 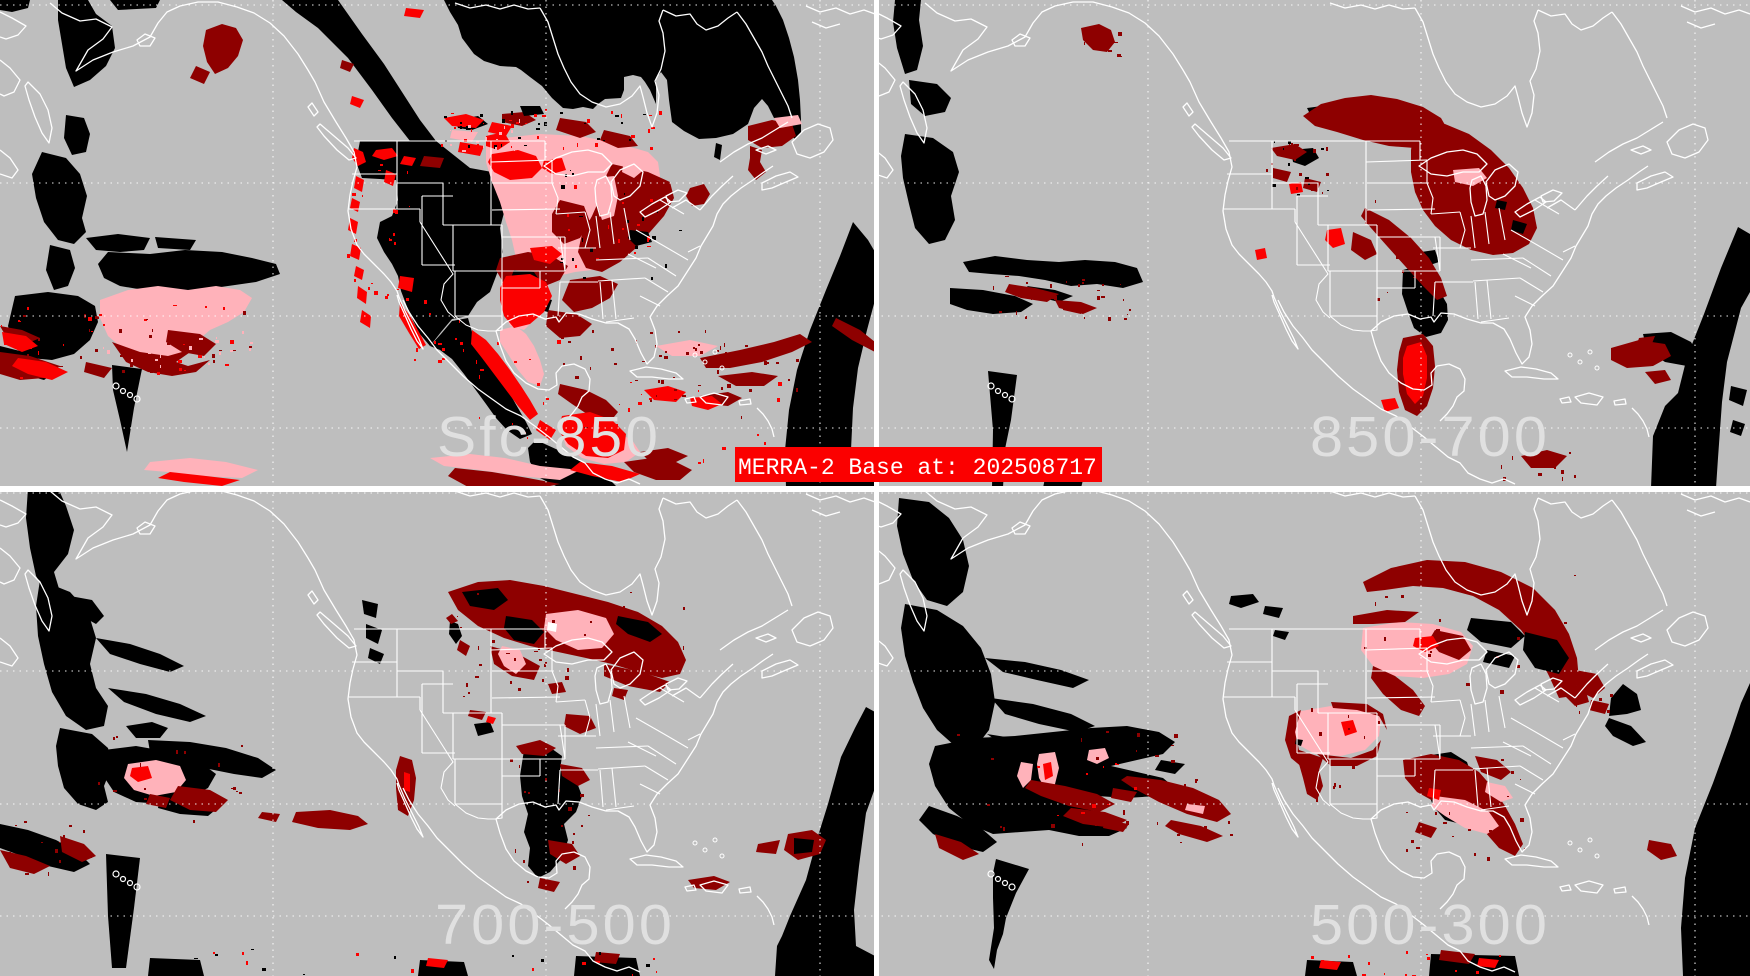 I want to click on svg-text: MERRA-2 Base at: 202508717, so click(x=917, y=468).